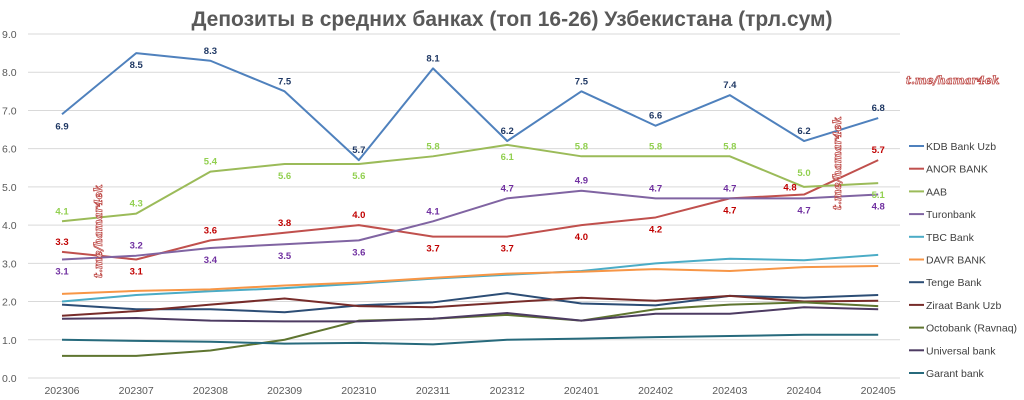  Describe the element at coordinates (470, 329) in the screenshot. I see `series-line-octobank-ravnaq-` at that location.